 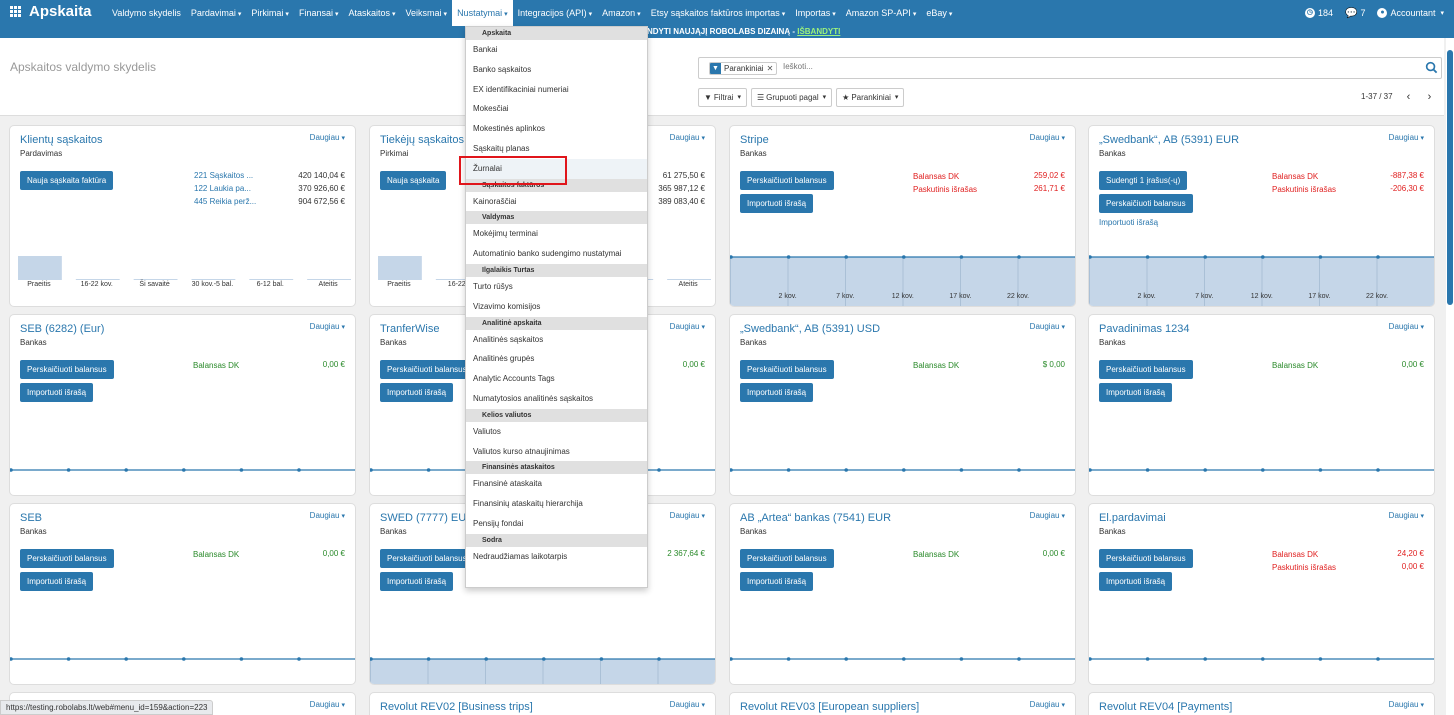 I want to click on nav-item-12: eBay ▾, so click(x=939, y=13).